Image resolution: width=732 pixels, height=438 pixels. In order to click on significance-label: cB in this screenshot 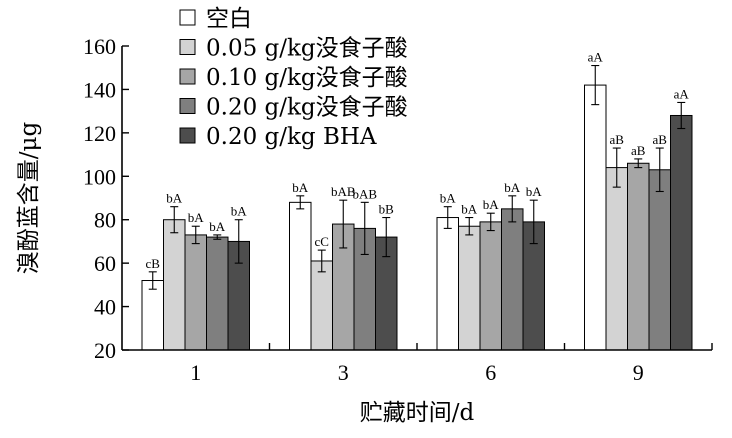, I will do `click(153, 263)`.